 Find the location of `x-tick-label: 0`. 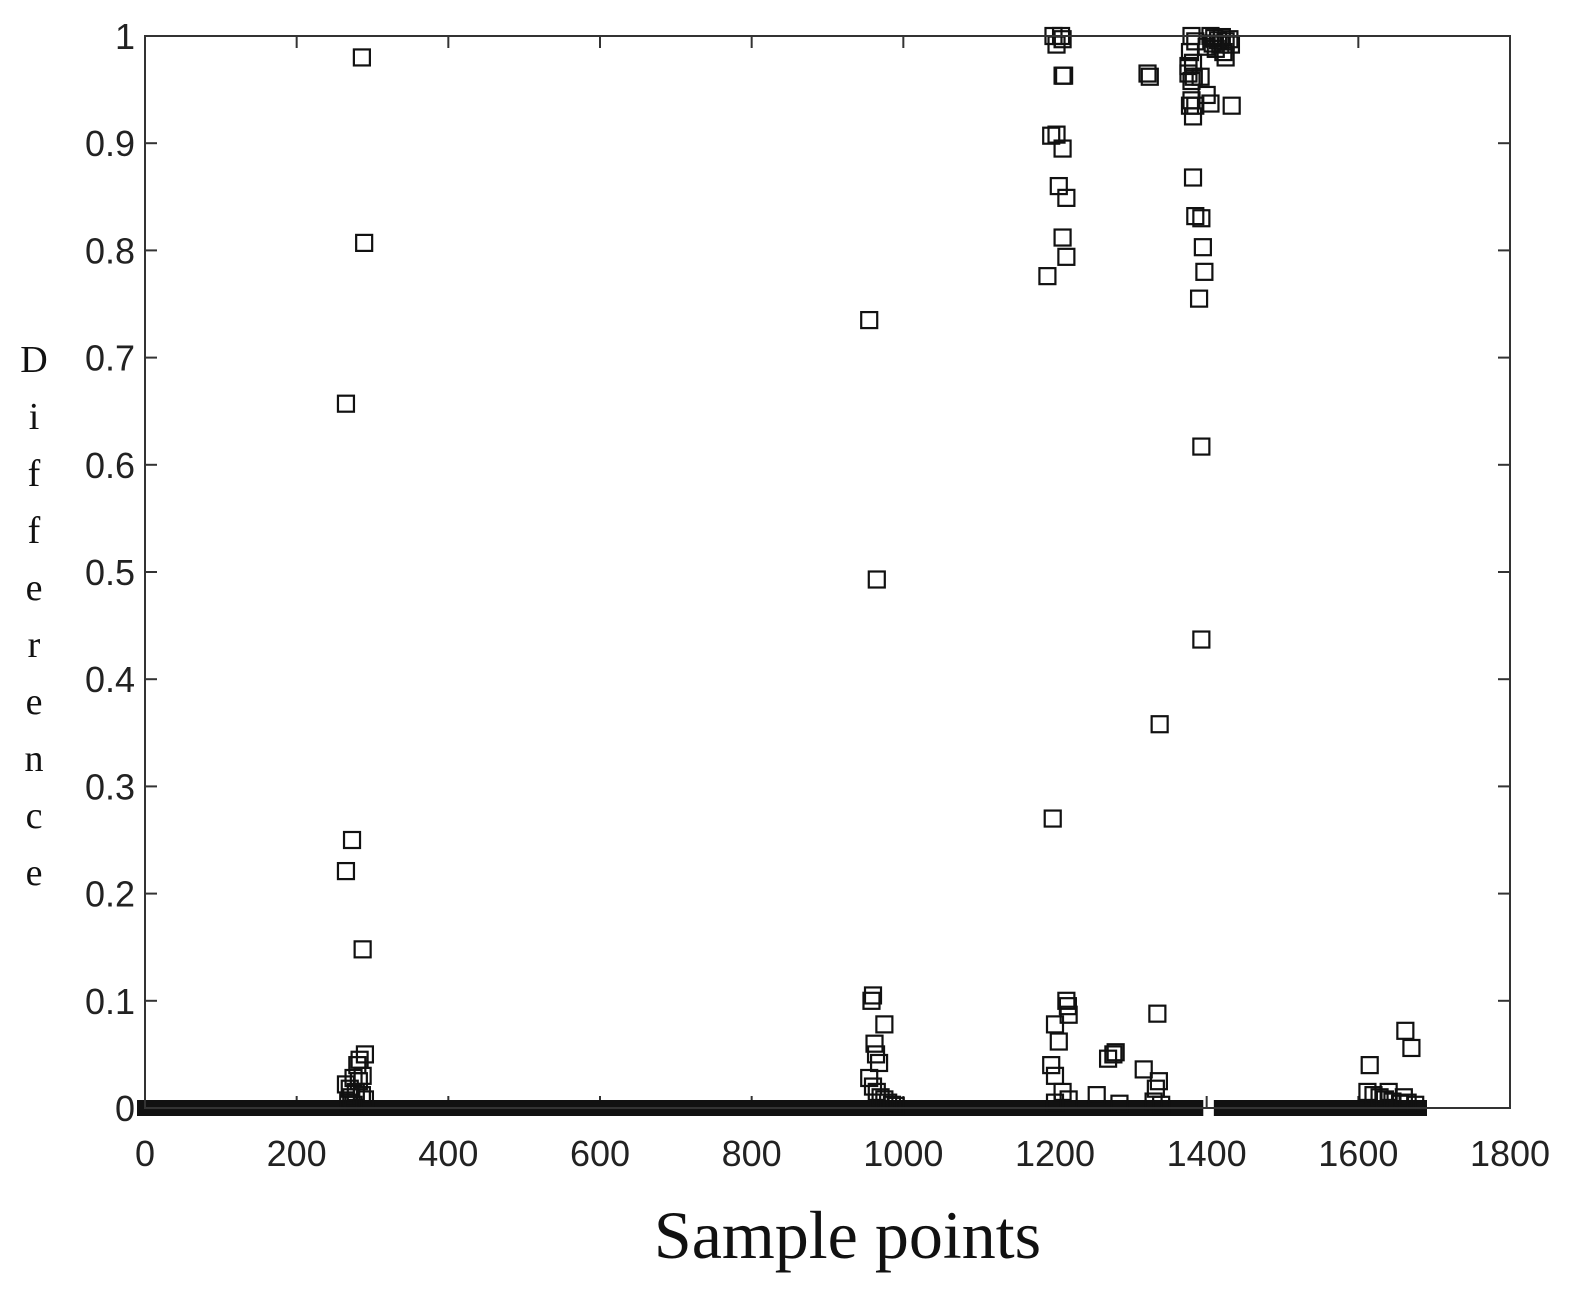

x-tick-label: 0 is located at coordinates (145, 1153).